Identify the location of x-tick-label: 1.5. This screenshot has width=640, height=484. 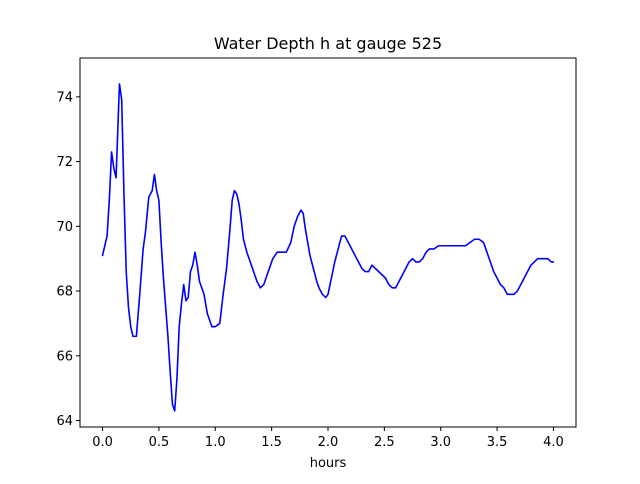
(271, 442).